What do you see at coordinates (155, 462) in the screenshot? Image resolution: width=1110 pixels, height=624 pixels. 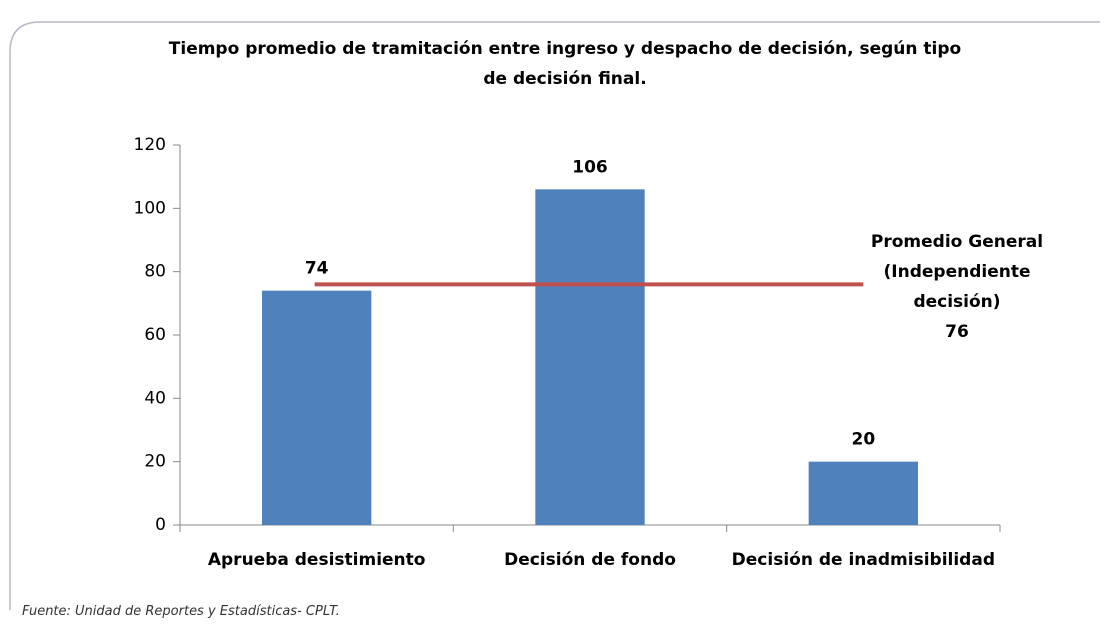 I see `y-tick-label: 20` at bounding box center [155, 462].